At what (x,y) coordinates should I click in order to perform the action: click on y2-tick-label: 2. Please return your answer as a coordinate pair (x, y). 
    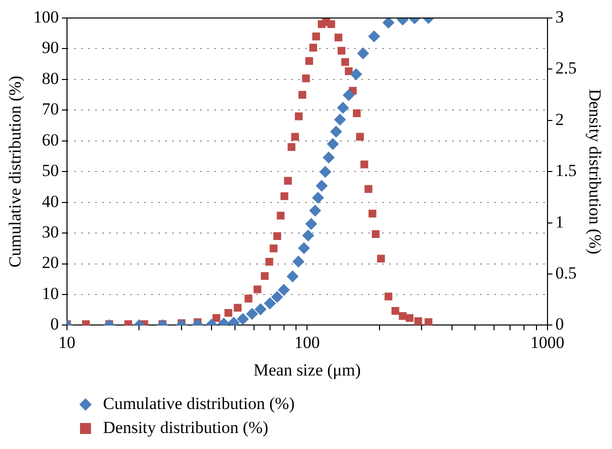
    Looking at the image, I should click on (559, 119).